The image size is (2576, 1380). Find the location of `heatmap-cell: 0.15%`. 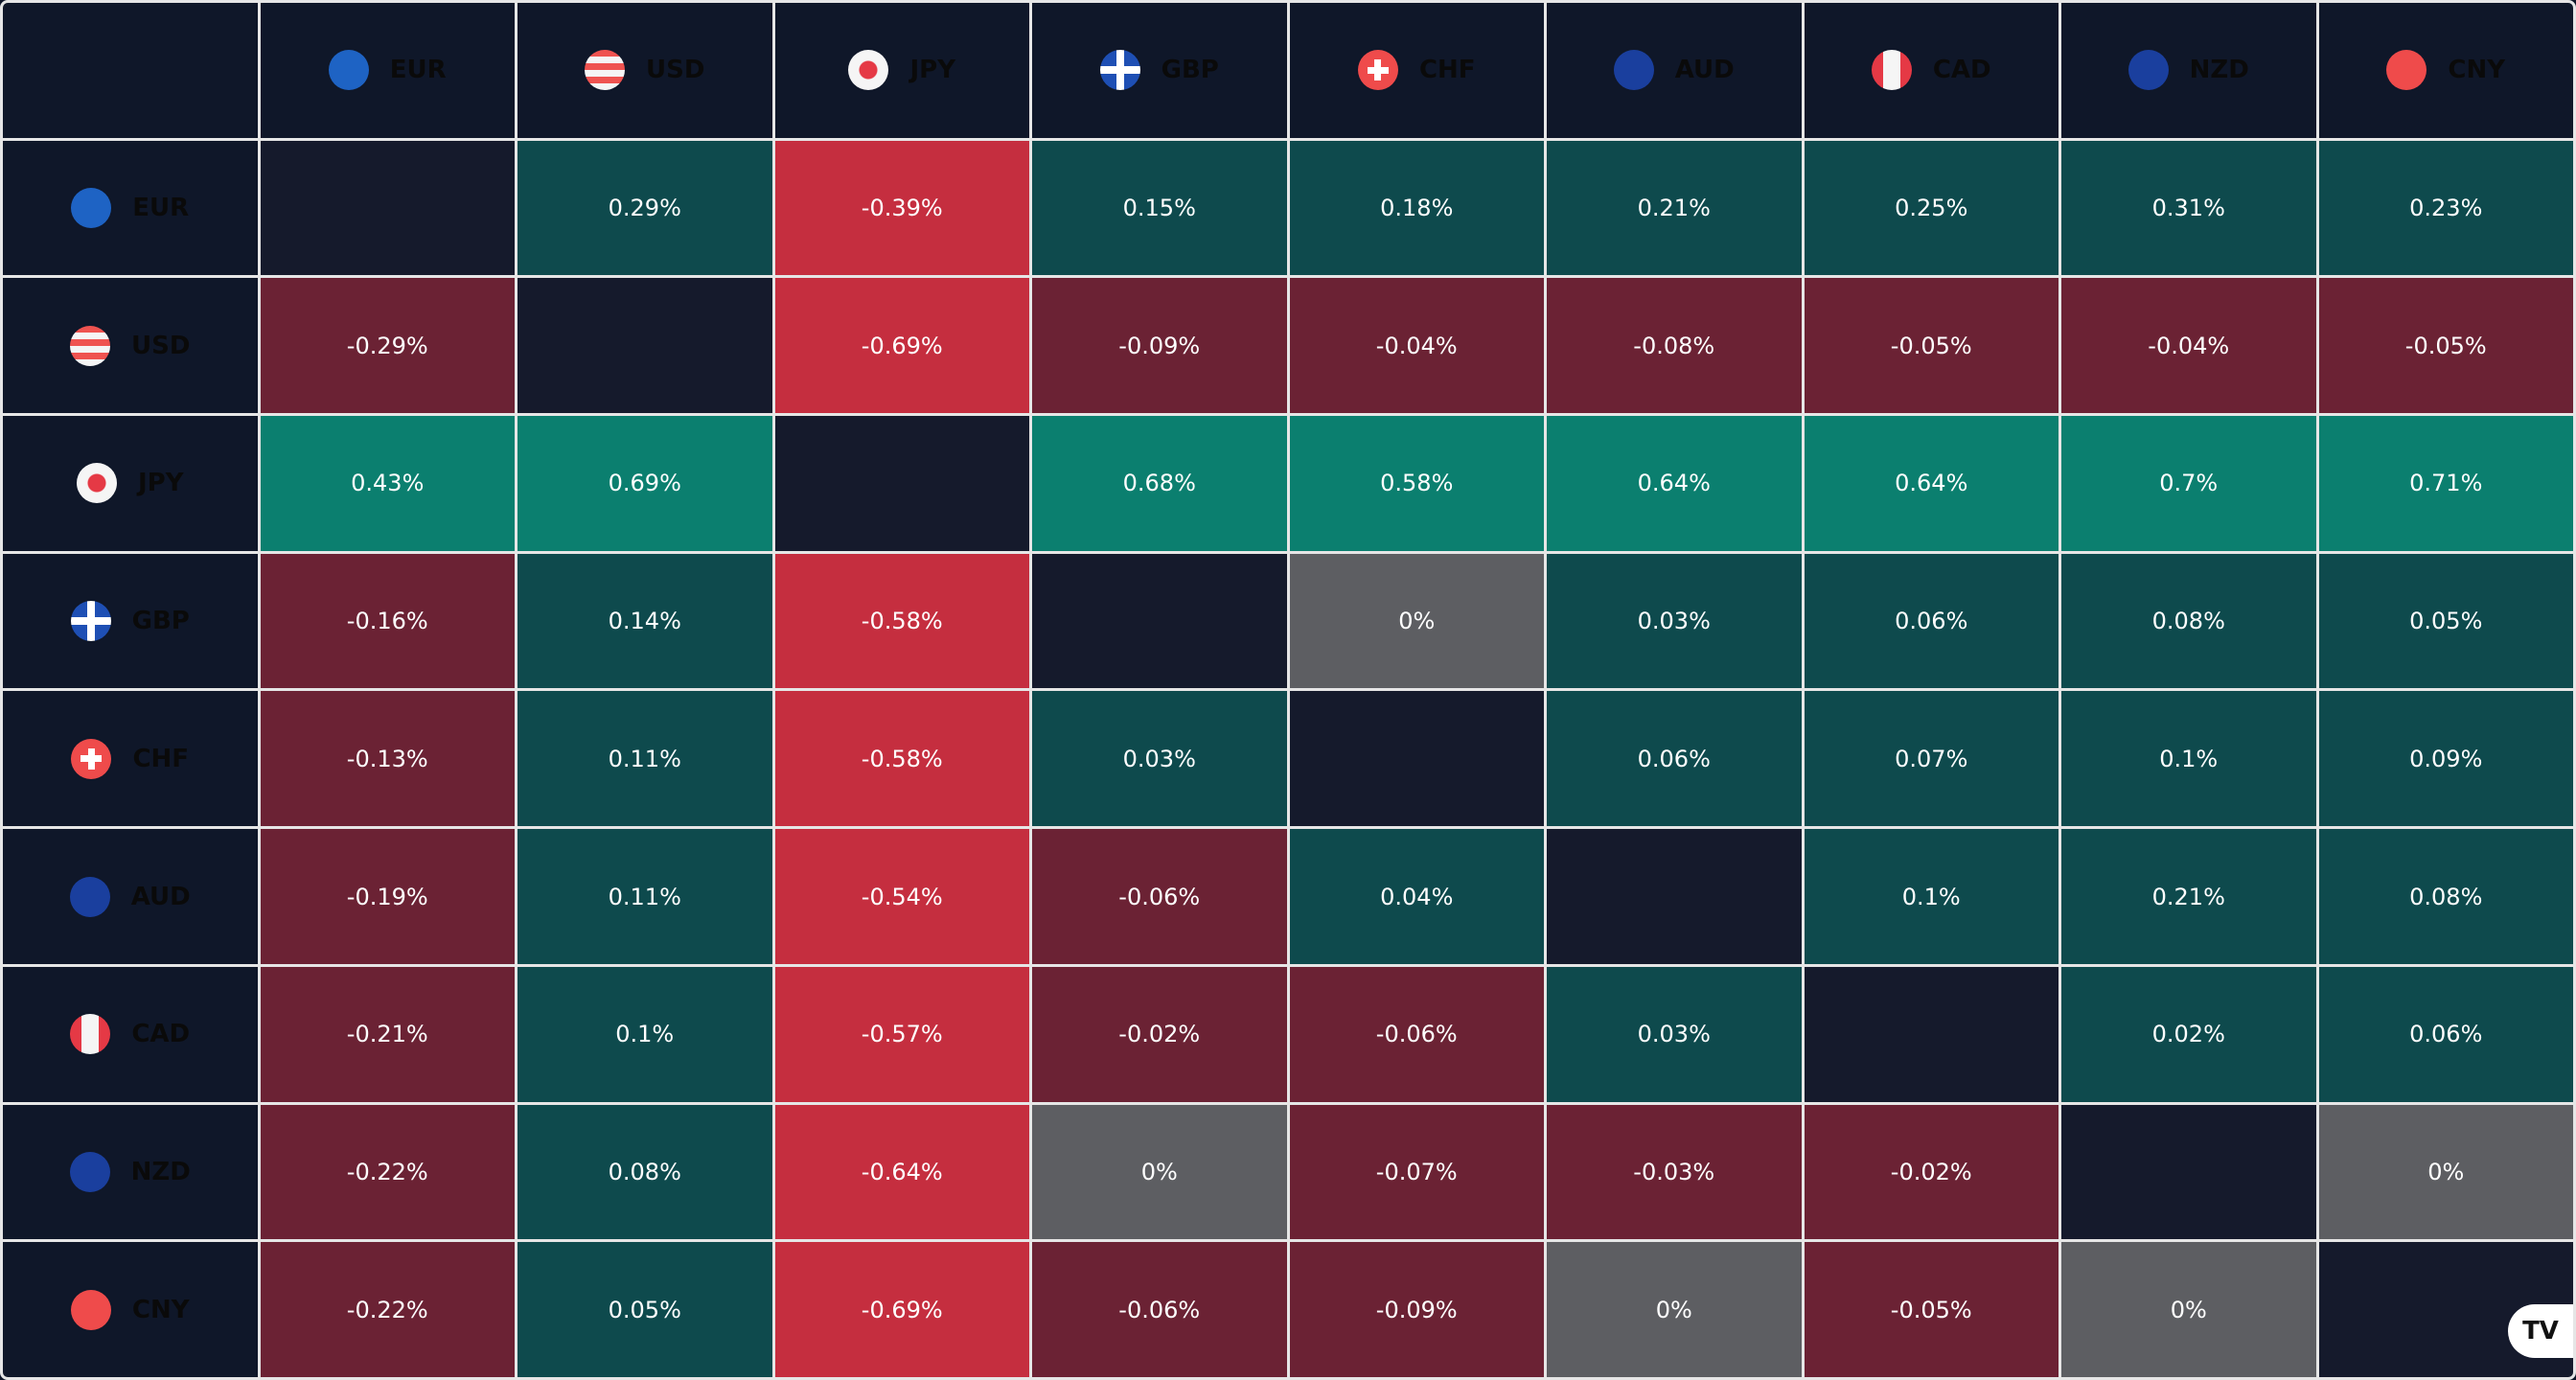

heatmap-cell: 0.15% is located at coordinates (1159, 208).